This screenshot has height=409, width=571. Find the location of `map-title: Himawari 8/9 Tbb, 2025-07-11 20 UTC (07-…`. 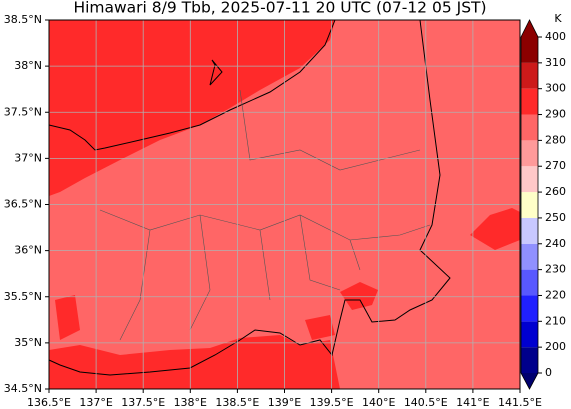

map-title: Himawari 8/9 Tbb, 2025-07-11 20 UTC (07-… is located at coordinates (279, 8).